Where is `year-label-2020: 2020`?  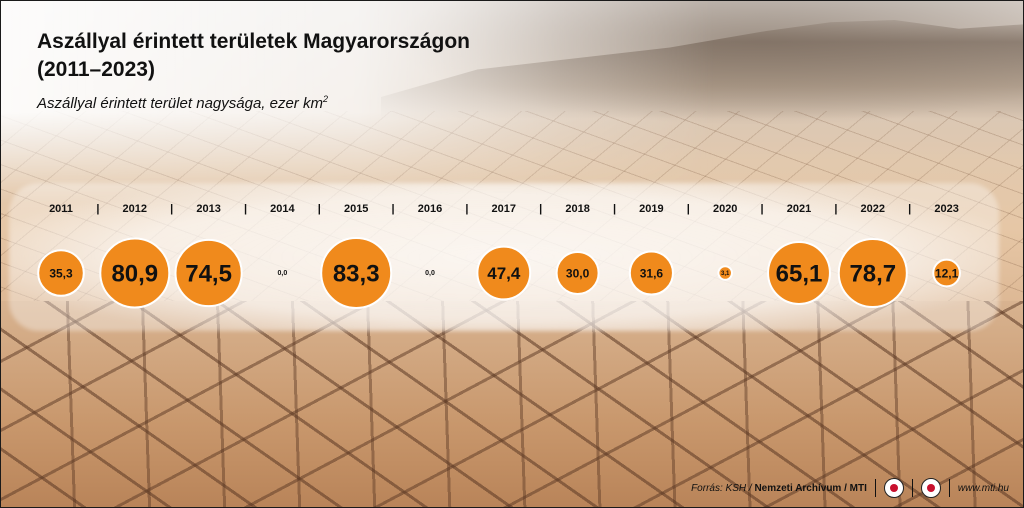 year-label-2020: 2020 is located at coordinates (725, 209).